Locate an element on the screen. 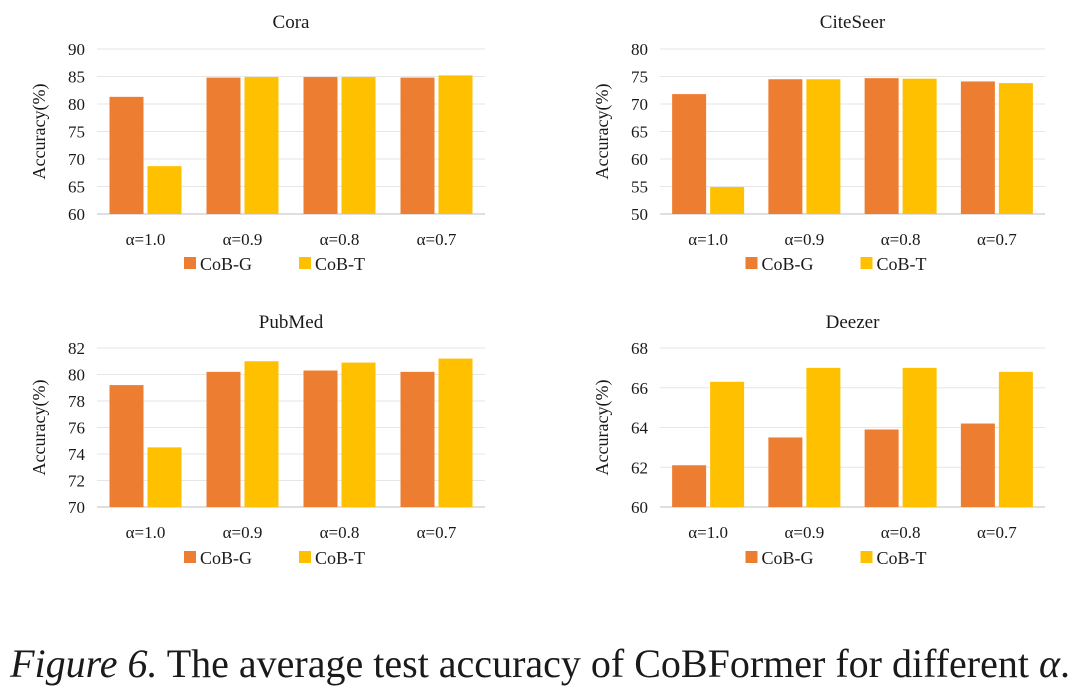 This screenshot has width=1080, height=692. y-tick-label: 66 is located at coordinates (639, 388).